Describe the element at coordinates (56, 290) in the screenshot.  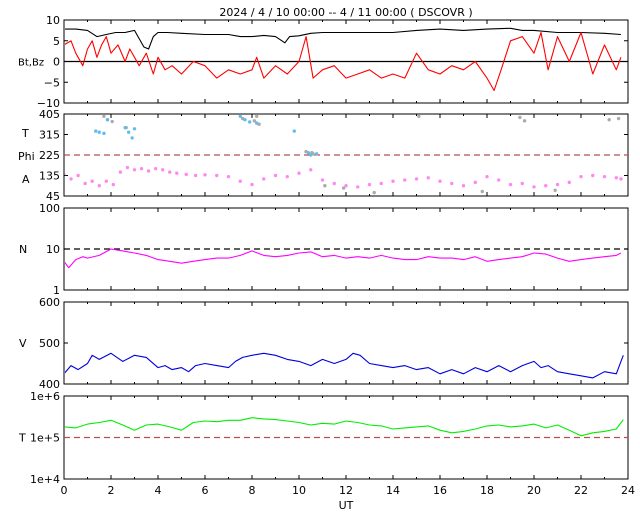
I see `y-tick-label: 1` at that location.